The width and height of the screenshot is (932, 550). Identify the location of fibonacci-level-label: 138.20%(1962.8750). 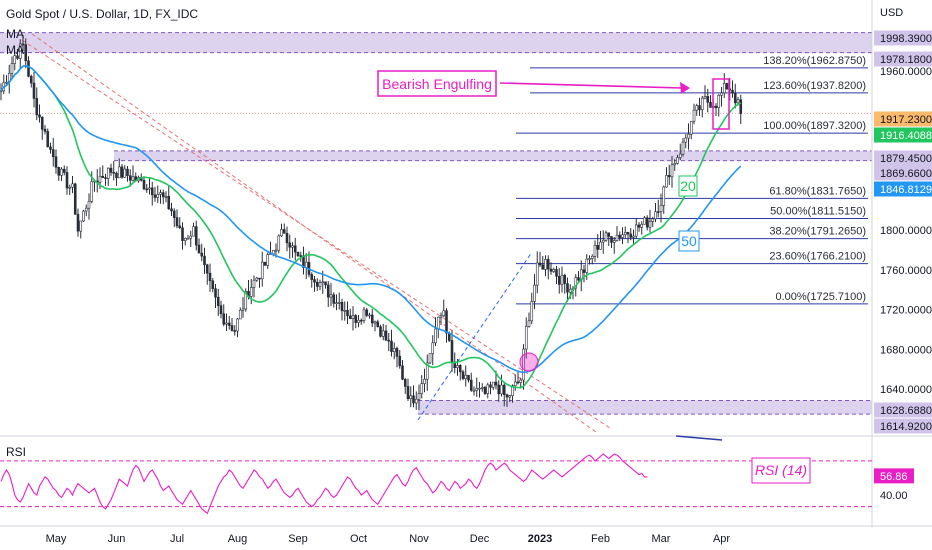
(814, 61).